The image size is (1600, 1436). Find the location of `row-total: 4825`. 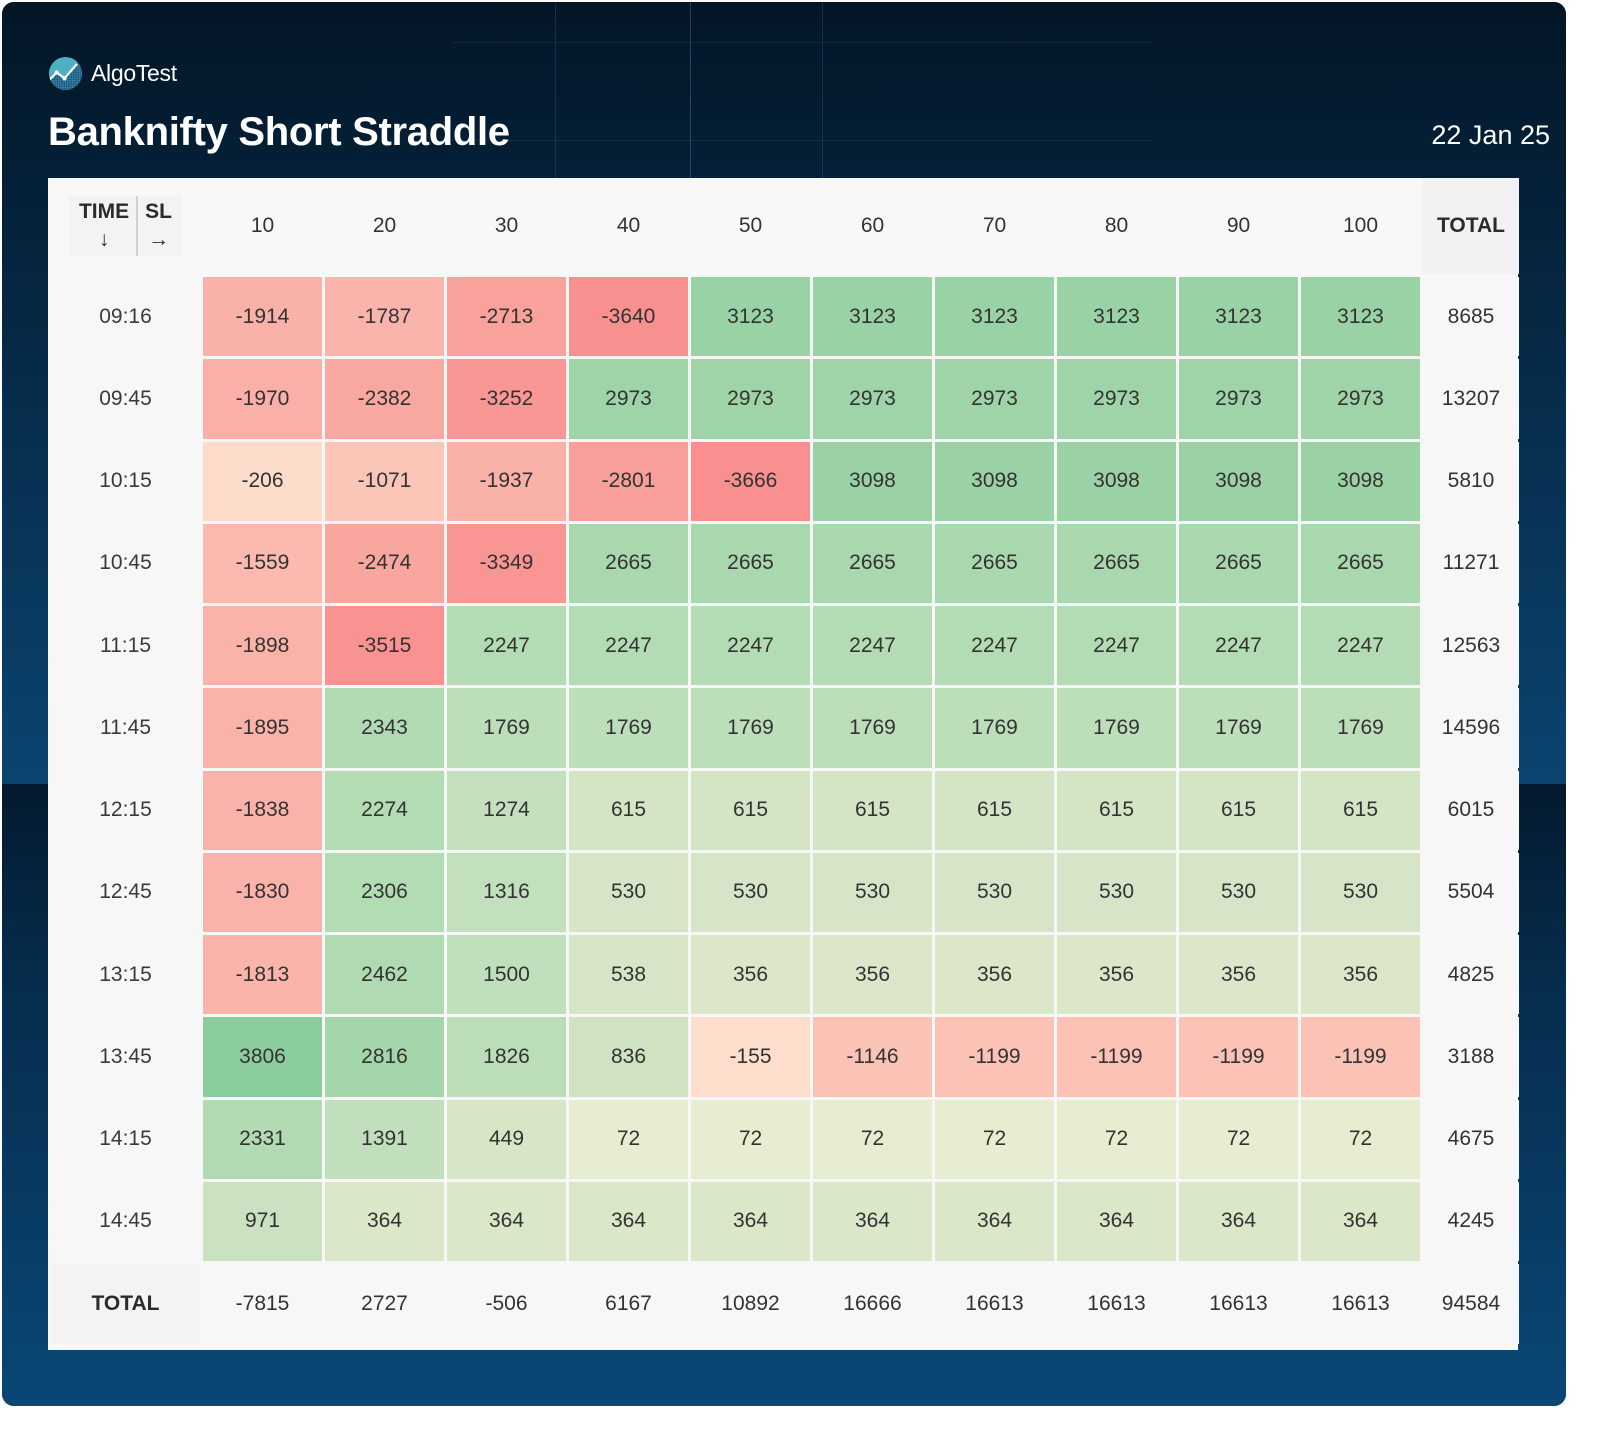

row-total: 4825 is located at coordinates (1471, 975).